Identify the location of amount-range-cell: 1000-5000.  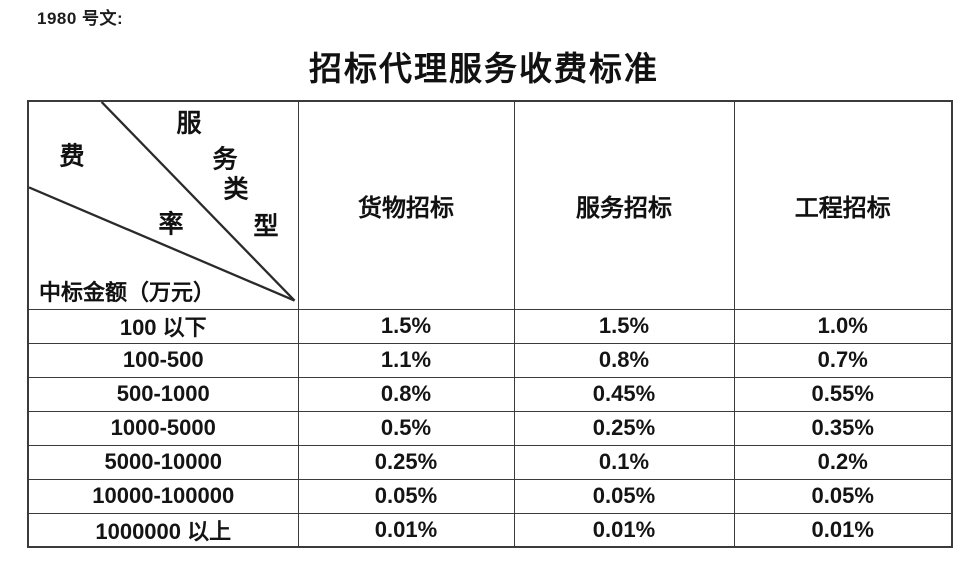
(163, 428).